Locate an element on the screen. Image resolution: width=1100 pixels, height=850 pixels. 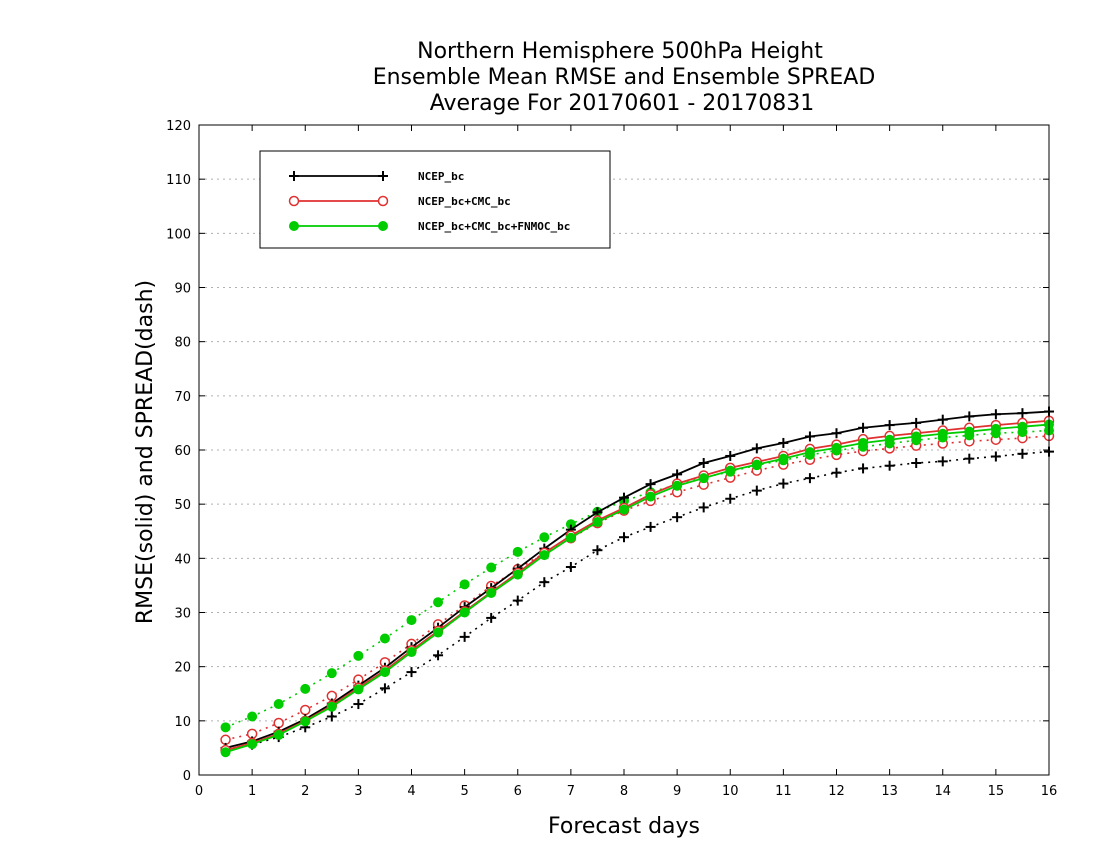
y-tick-label: 10 is located at coordinates (182, 722).